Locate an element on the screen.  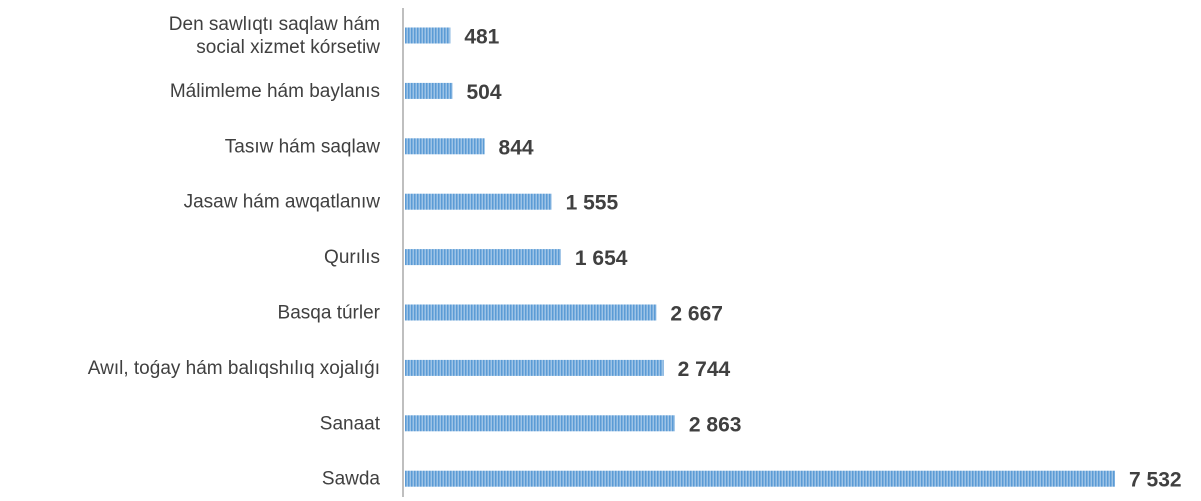
category-label-line: Sanaat is located at coordinates (350, 423).